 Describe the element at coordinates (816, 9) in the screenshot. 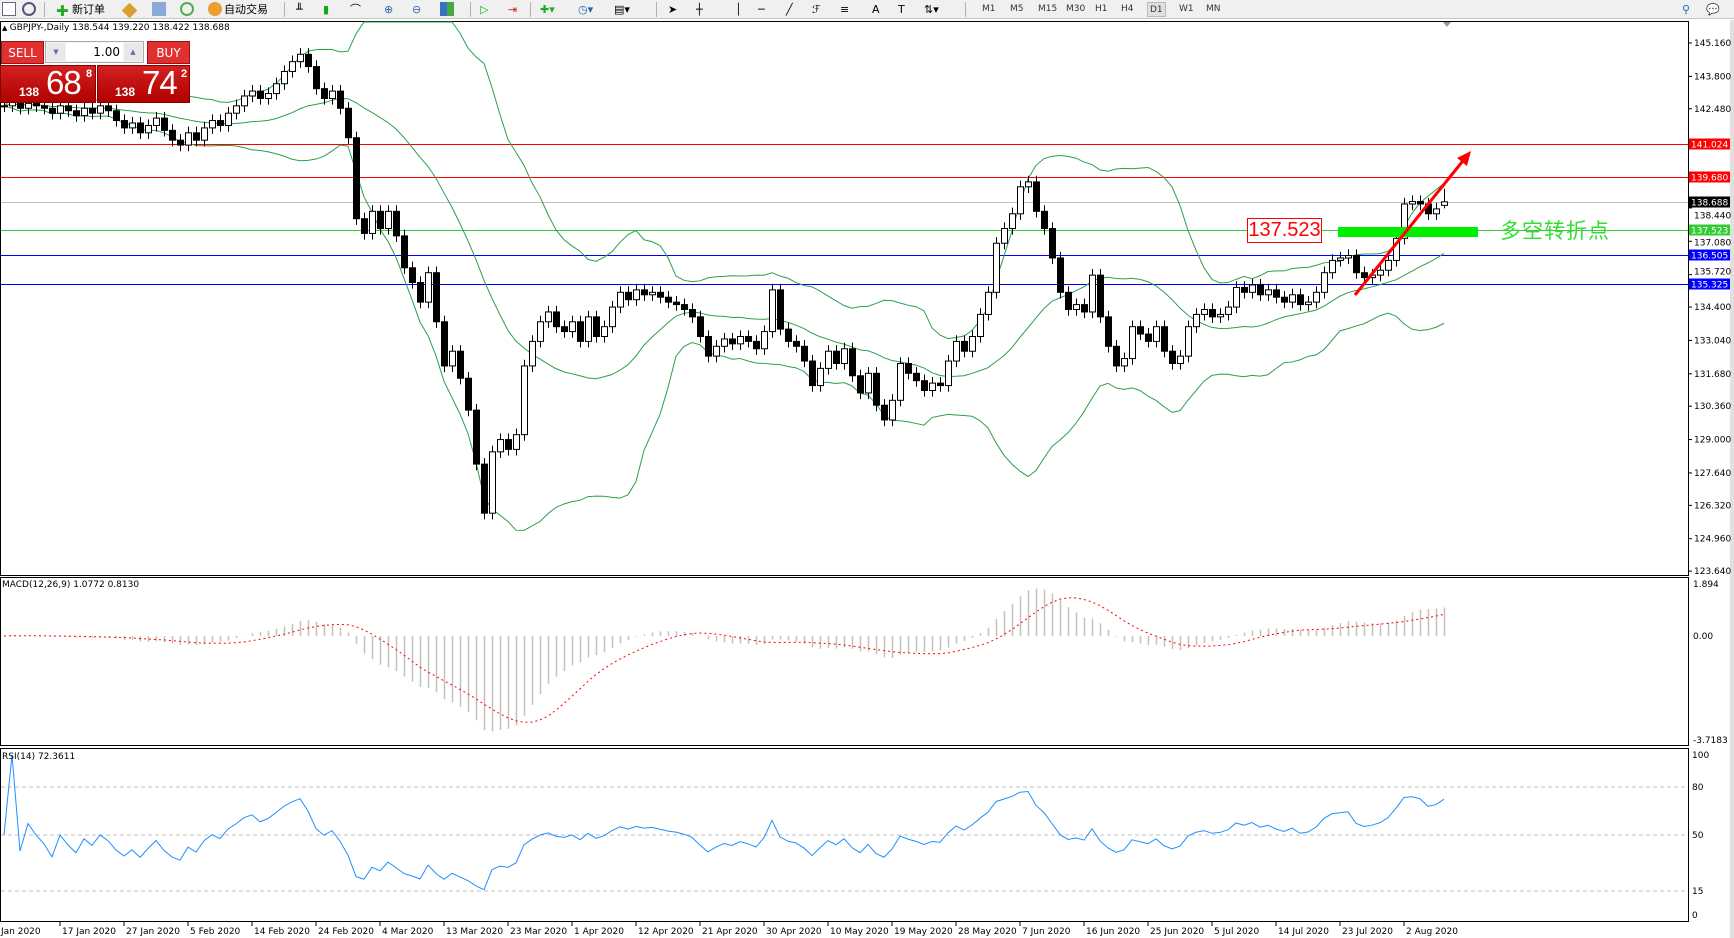

I see `fibonacci-icon: ℱ` at that location.